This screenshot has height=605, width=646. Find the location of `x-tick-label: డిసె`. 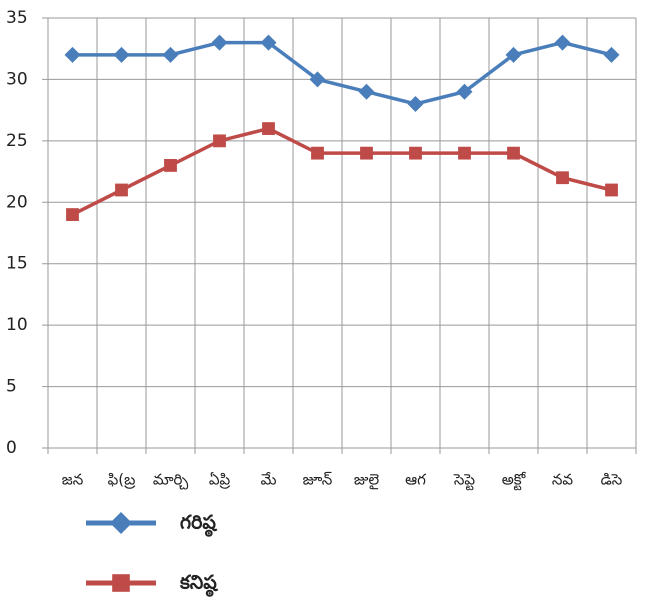

x-tick-label: డిసె is located at coordinates (612, 480).